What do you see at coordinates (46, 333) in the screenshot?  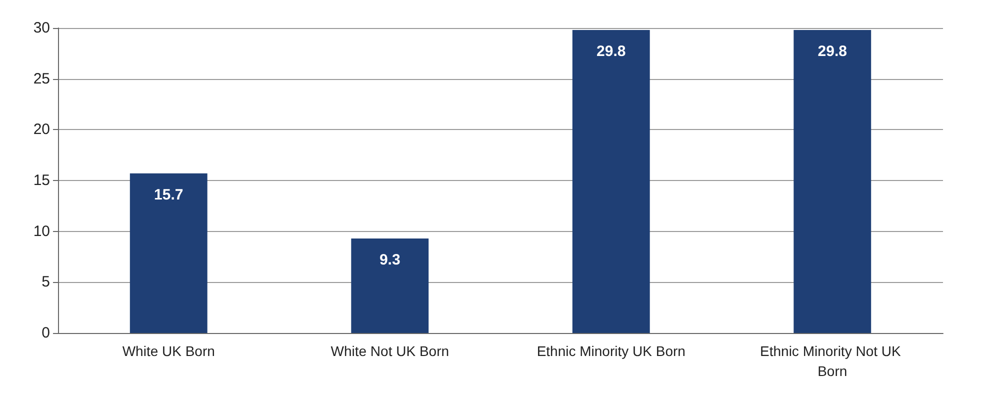 I see `y-tick-label: 0` at bounding box center [46, 333].